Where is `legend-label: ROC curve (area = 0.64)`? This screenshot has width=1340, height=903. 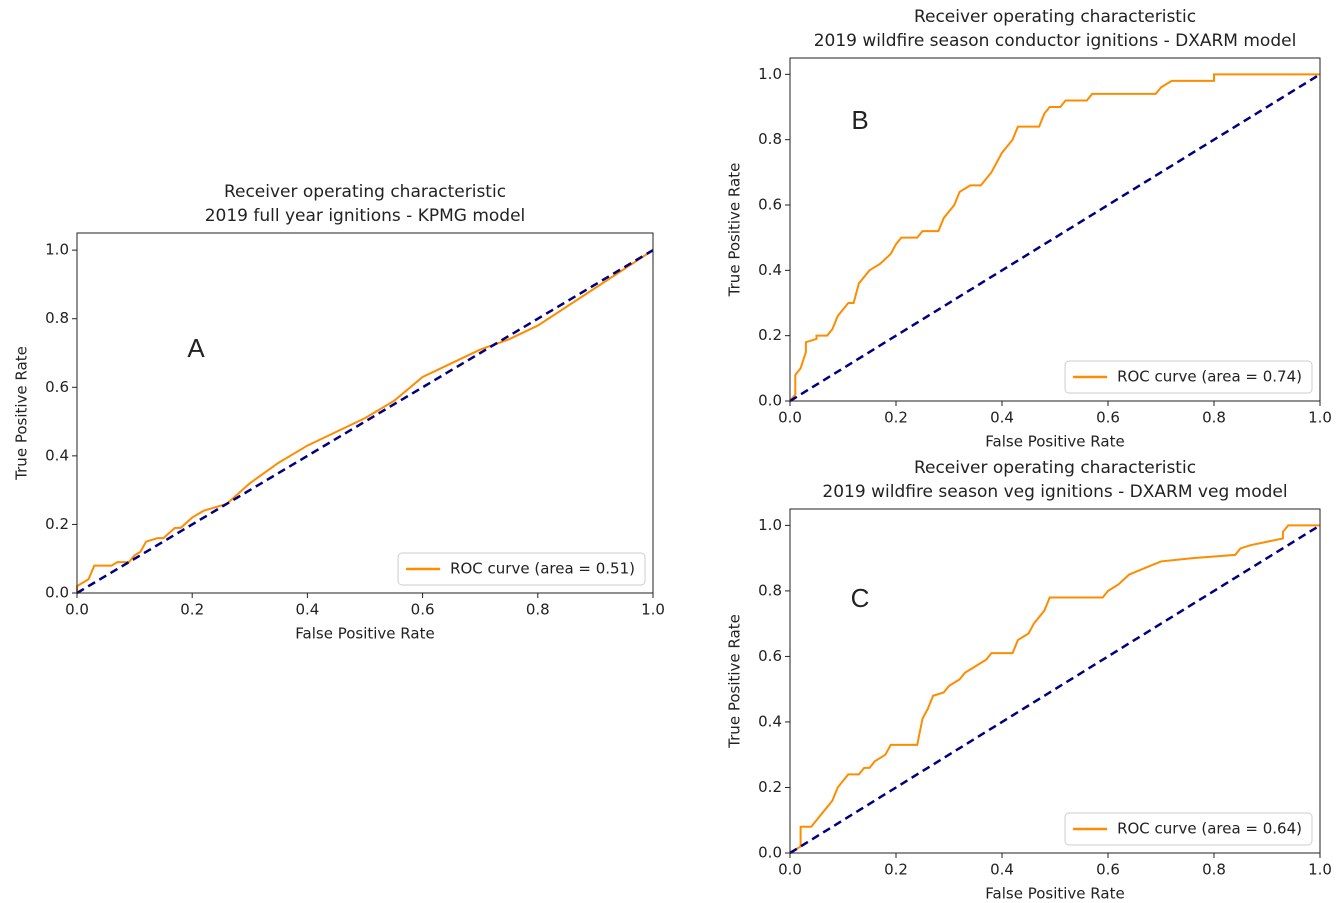
legend-label: ROC curve (area = 0.64) is located at coordinates (1209, 829).